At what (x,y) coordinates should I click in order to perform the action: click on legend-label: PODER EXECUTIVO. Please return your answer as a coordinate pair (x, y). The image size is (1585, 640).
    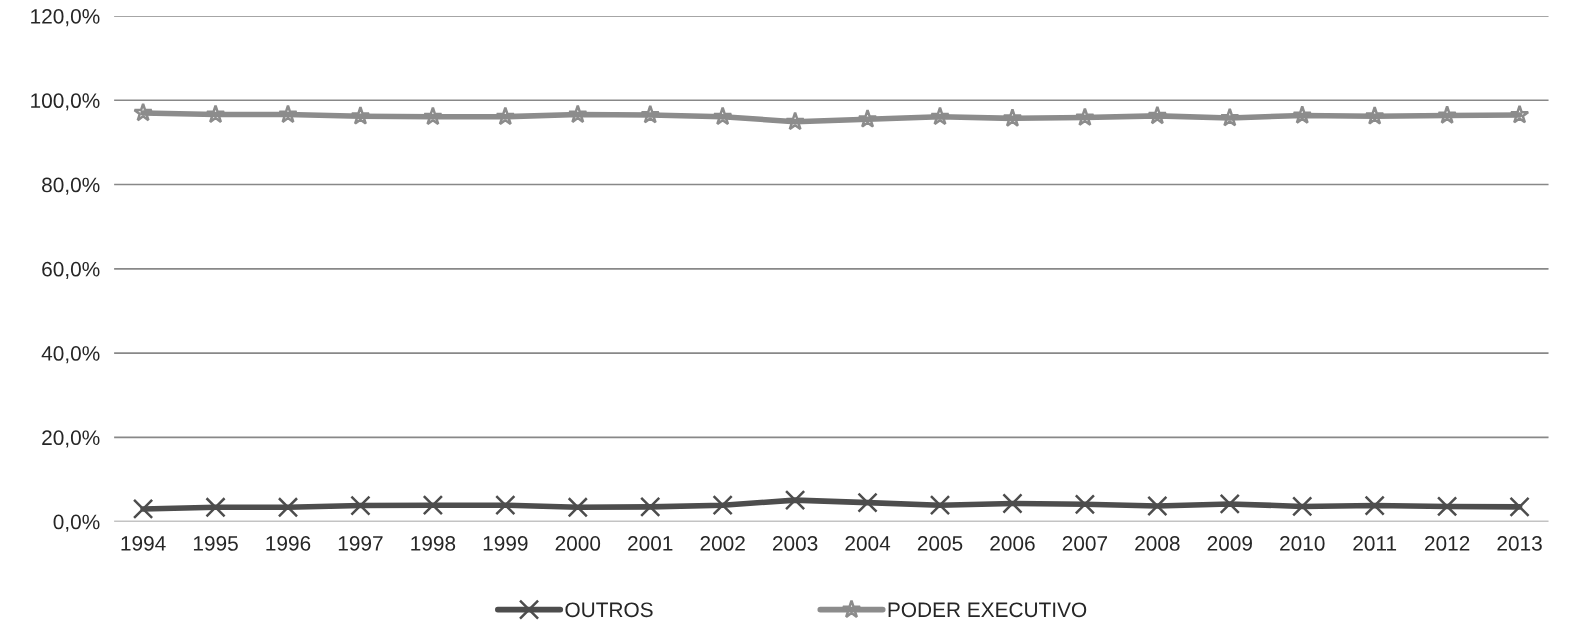
    Looking at the image, I should click on (987, 610).